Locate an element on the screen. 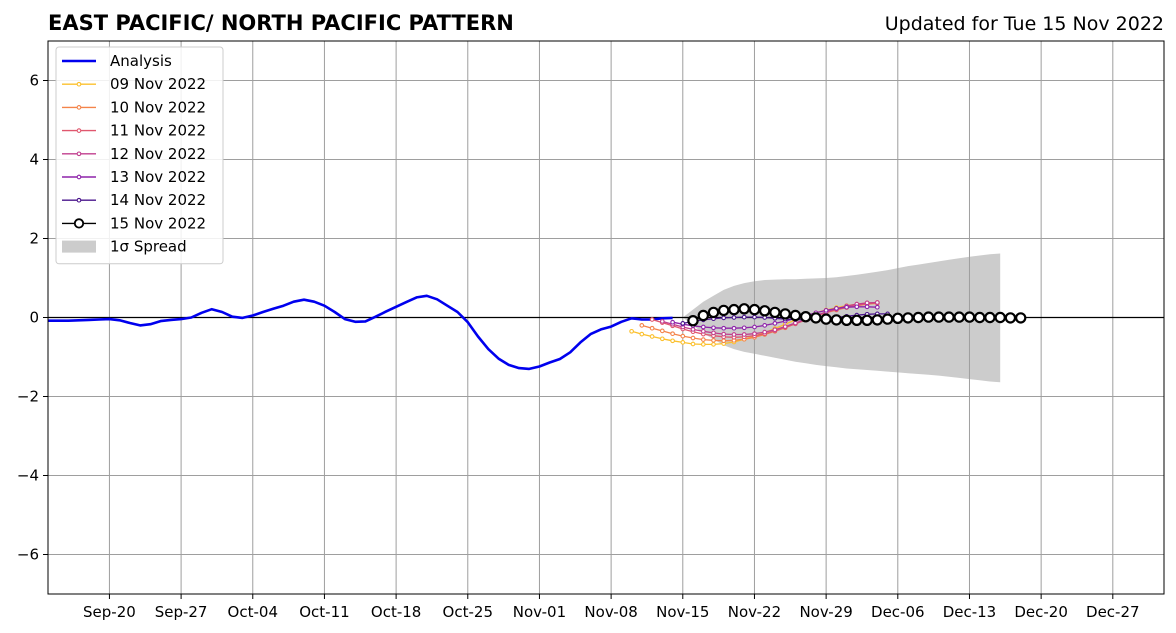  legend-label: 13 Nov 2022 is located at coordinates (158, 177).